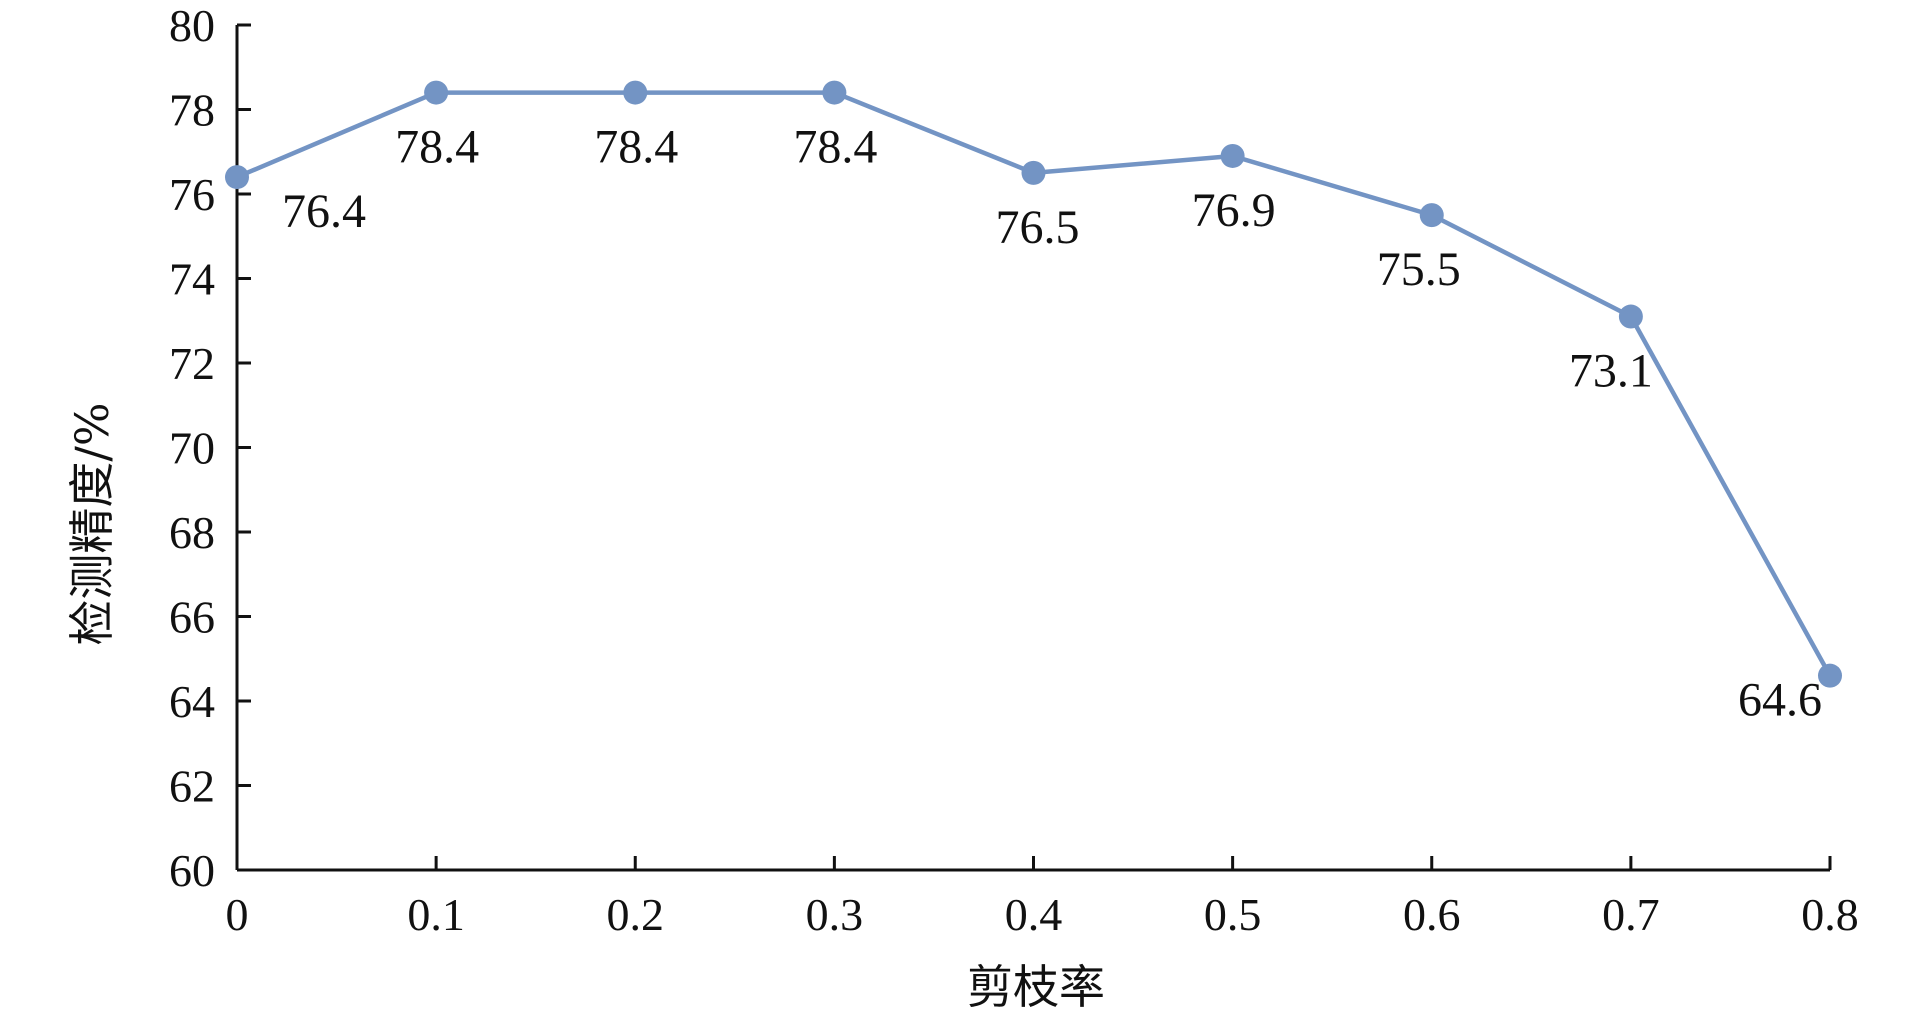 This screenshot has height=1016, width=1913. What do you see at coordinates (192, 701) in the screenshot?
I see `y-tick-label: 64` at bounding box center [192, 701].